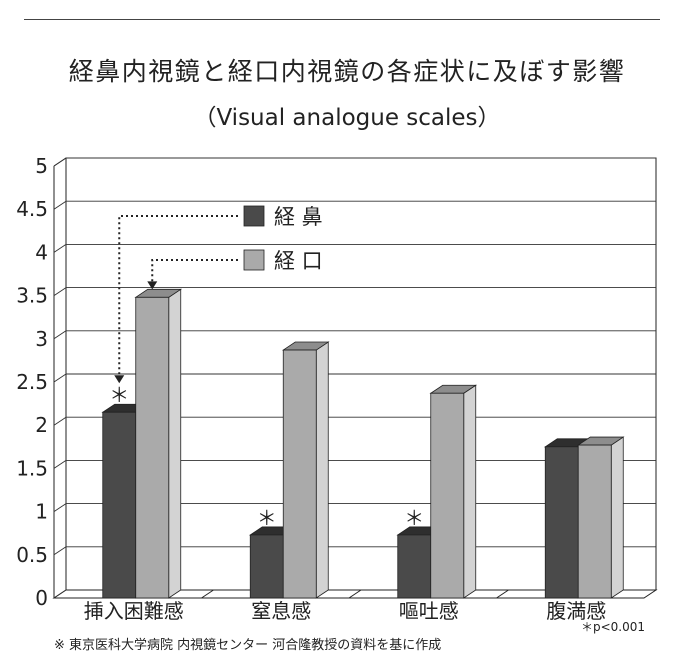  What do you see at coordinates (298, 261) in the screenshot?
I see `legend-label: 経 口` at bounding box center [298, 261].